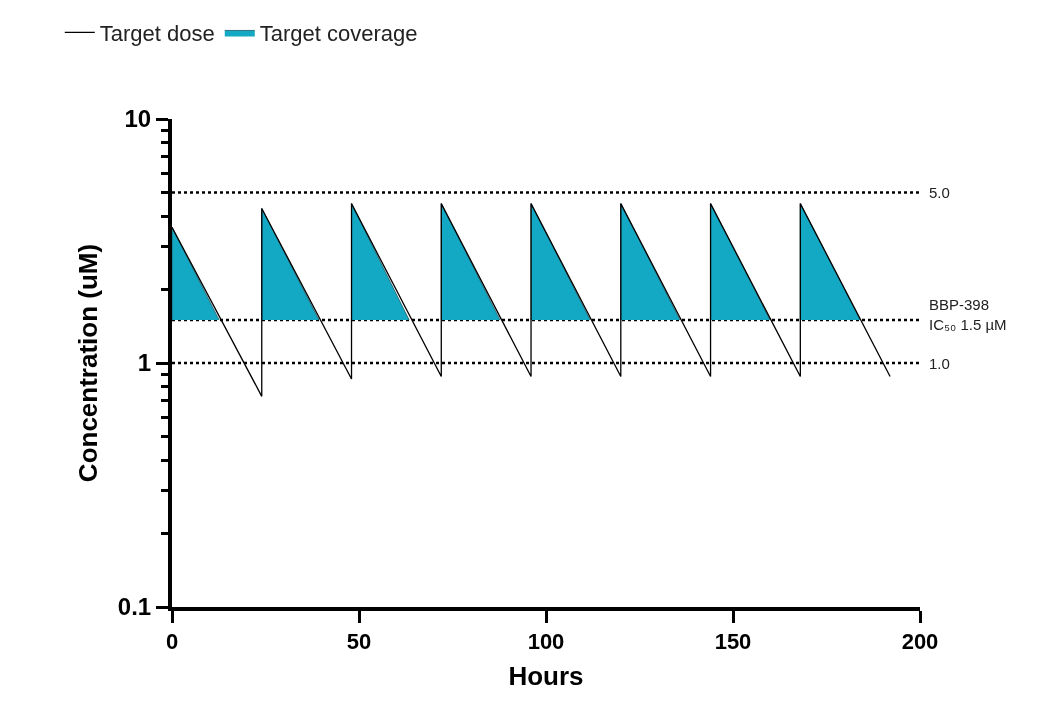 The height and width of the screenshot is (719, 1063). I want to click on ref-line-label: BBP-398 IC₅₀ 1.5 µM, so click(968, 314).